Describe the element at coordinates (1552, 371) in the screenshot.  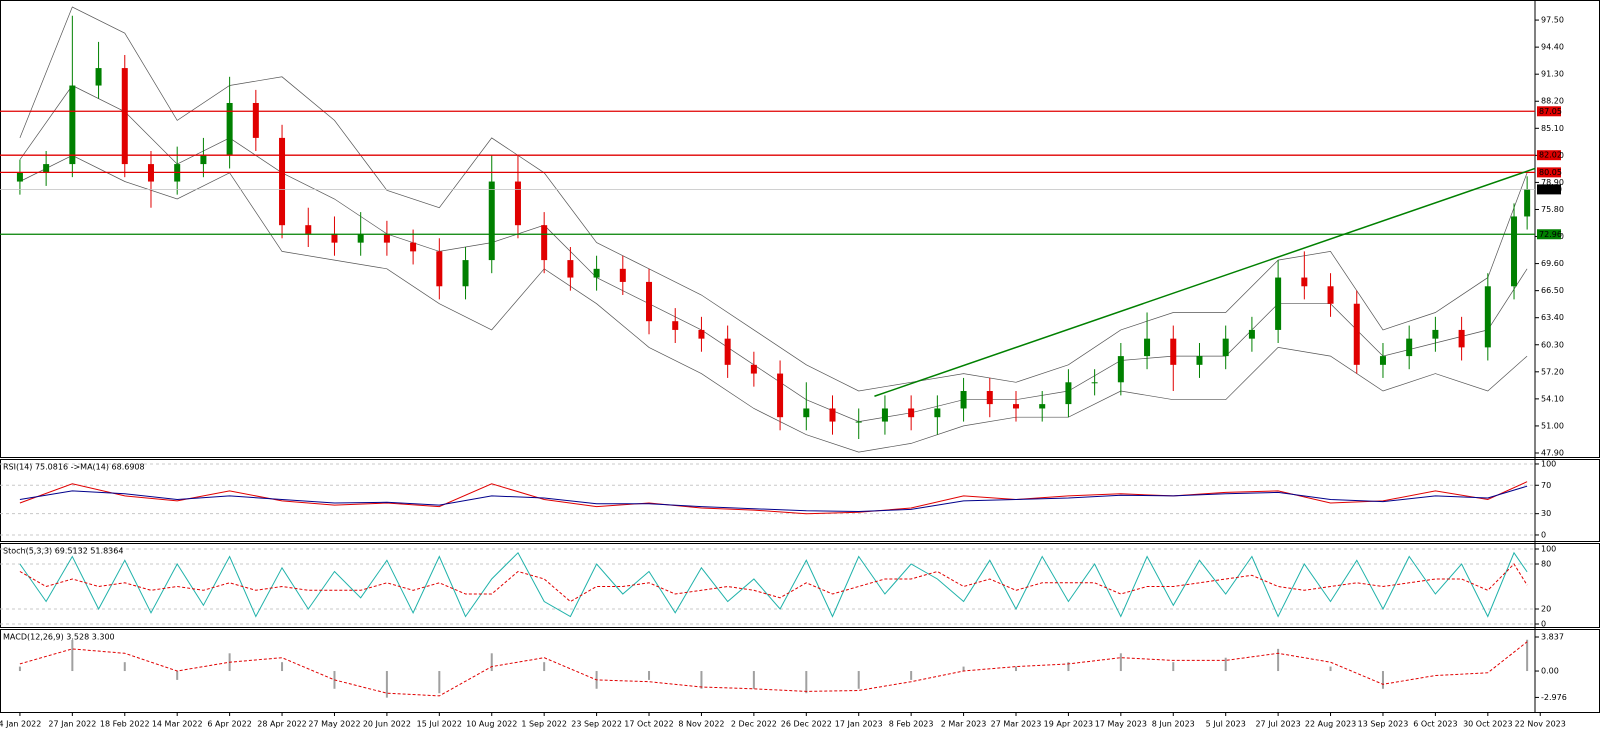
I see `y-tick-label: 57.20` at that location.